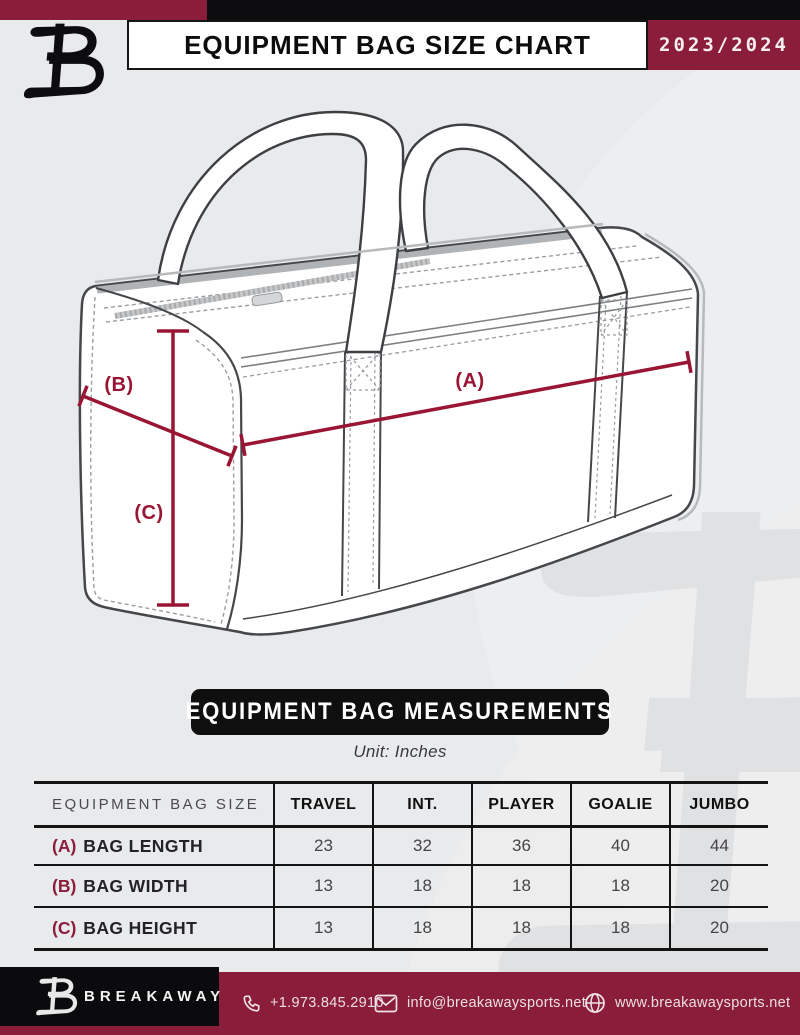 This screenshot has height=1035, width=800. Describe the element at coordinates (457, 557) in the screenshot. I see `bottom-seam` at that location.